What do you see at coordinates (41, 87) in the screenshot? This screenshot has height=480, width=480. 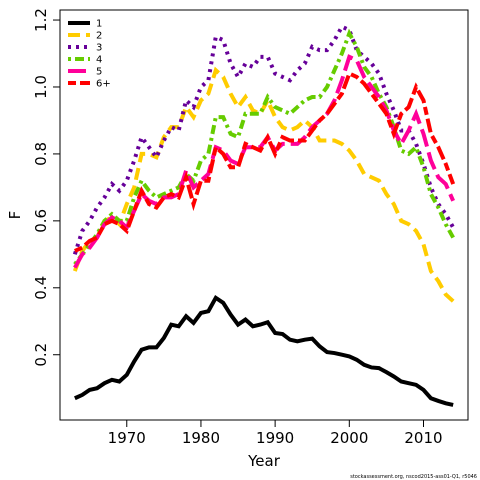 I see `y-tick-label: 1.0` at bounding box center [41, 87].